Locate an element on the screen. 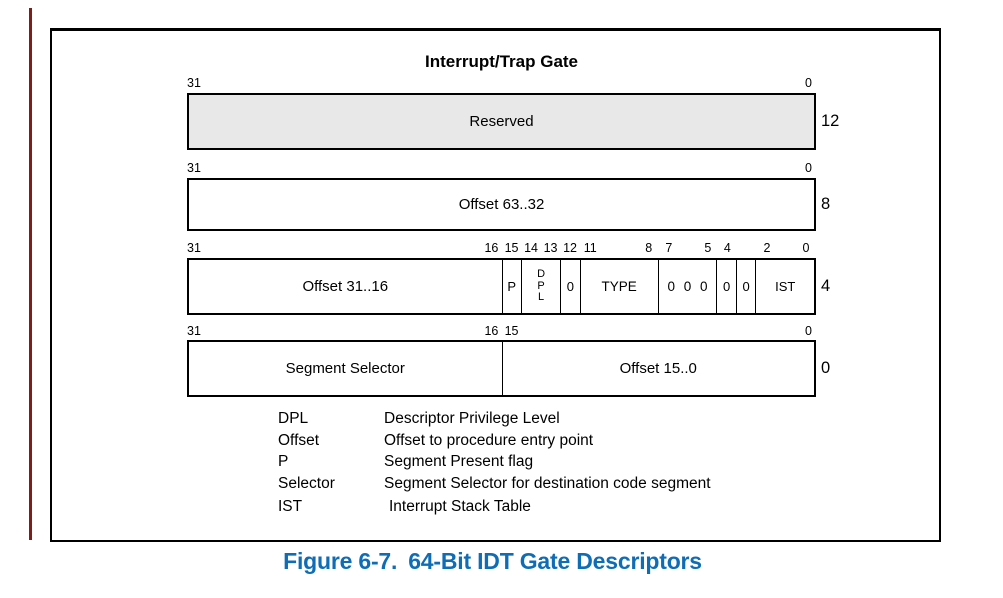 Image resolution: width=1003 pixels, height=598 pixels. bit-label-4: 4 is located at coordinates (727, 248).